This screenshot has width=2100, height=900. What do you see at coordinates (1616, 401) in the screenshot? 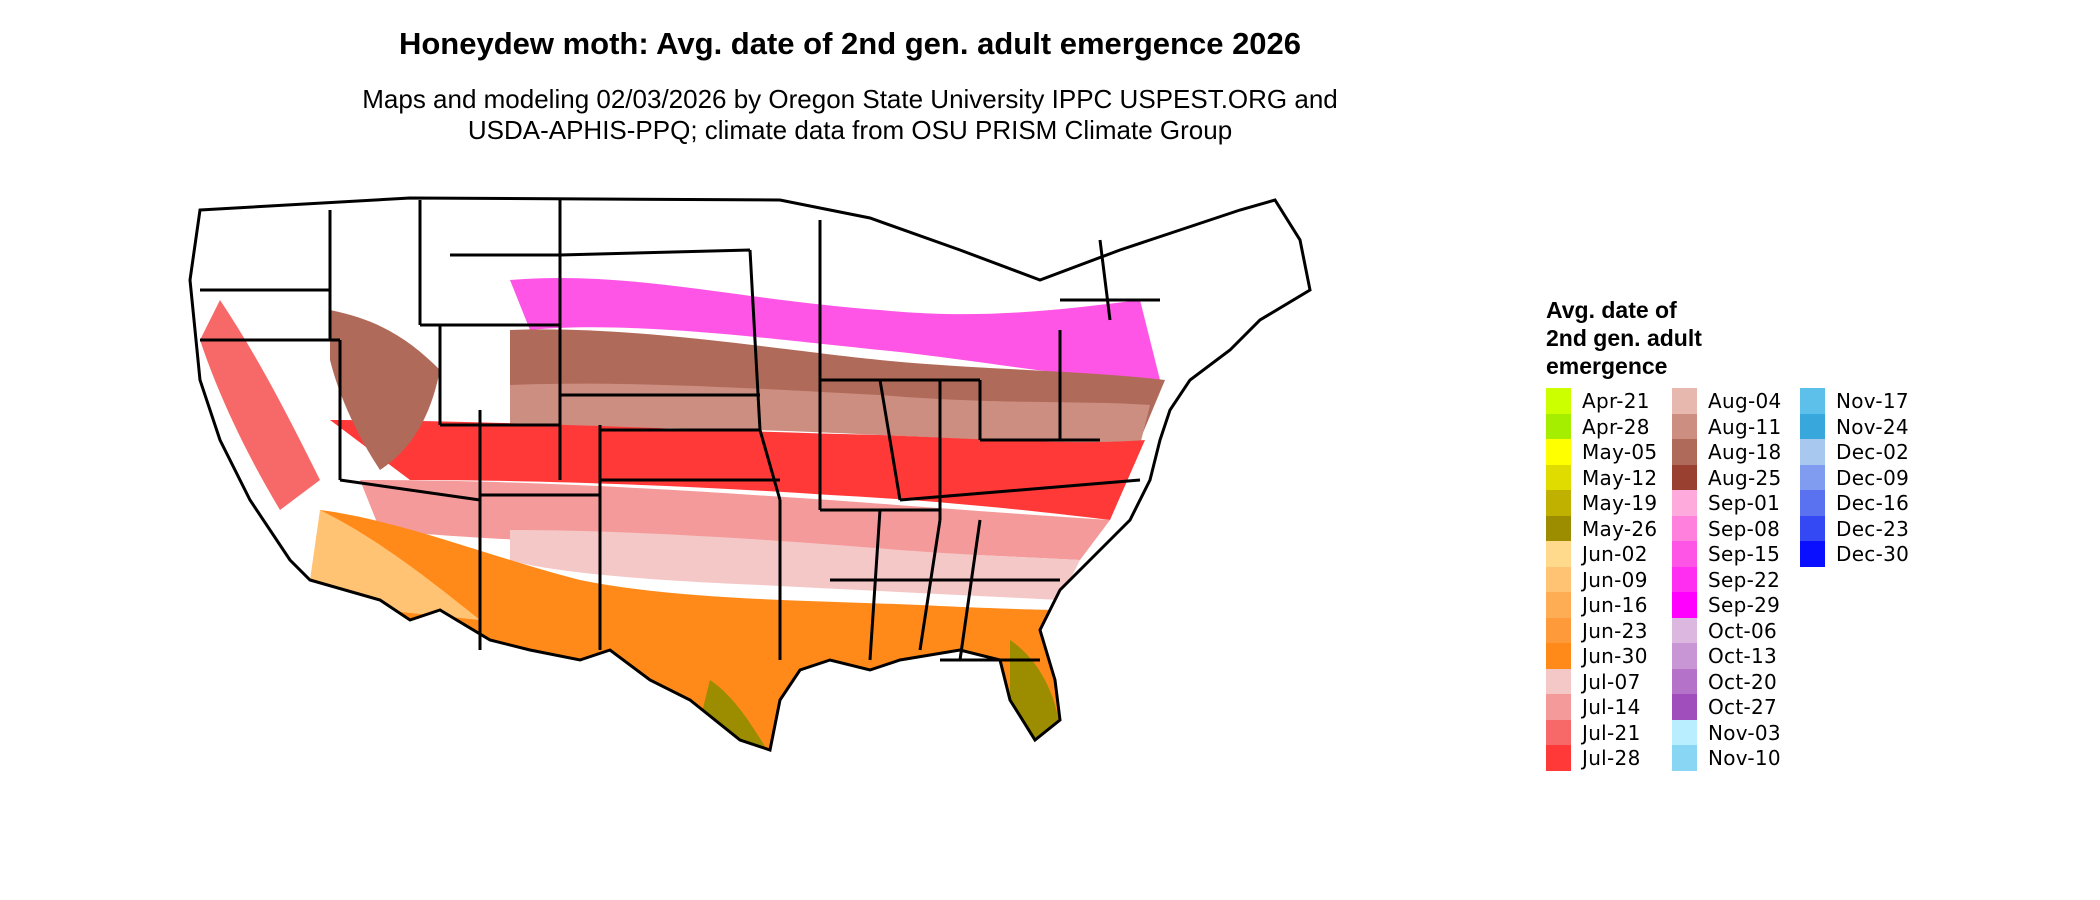
I see `legend-label: Apr-21` at bounding box center [1616, 401].